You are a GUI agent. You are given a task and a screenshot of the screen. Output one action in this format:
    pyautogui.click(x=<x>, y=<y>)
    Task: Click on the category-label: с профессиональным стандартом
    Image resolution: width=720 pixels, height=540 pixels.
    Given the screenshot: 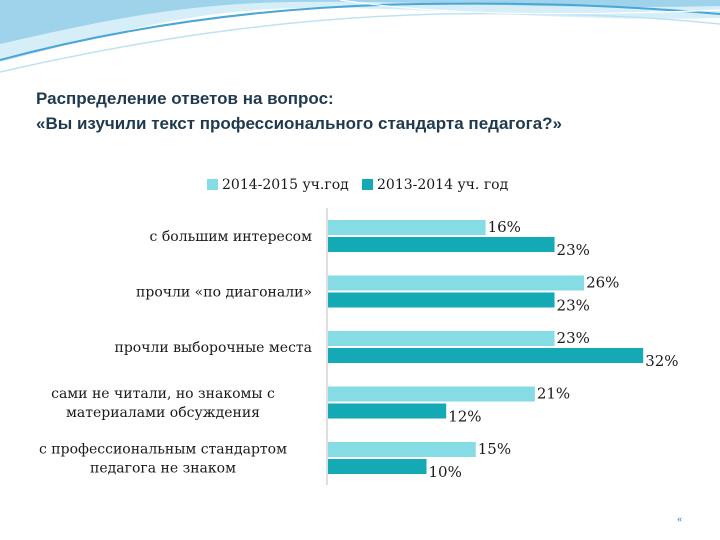 What is the action you would take?
    pyautogui.click(x=163, y=450)
    